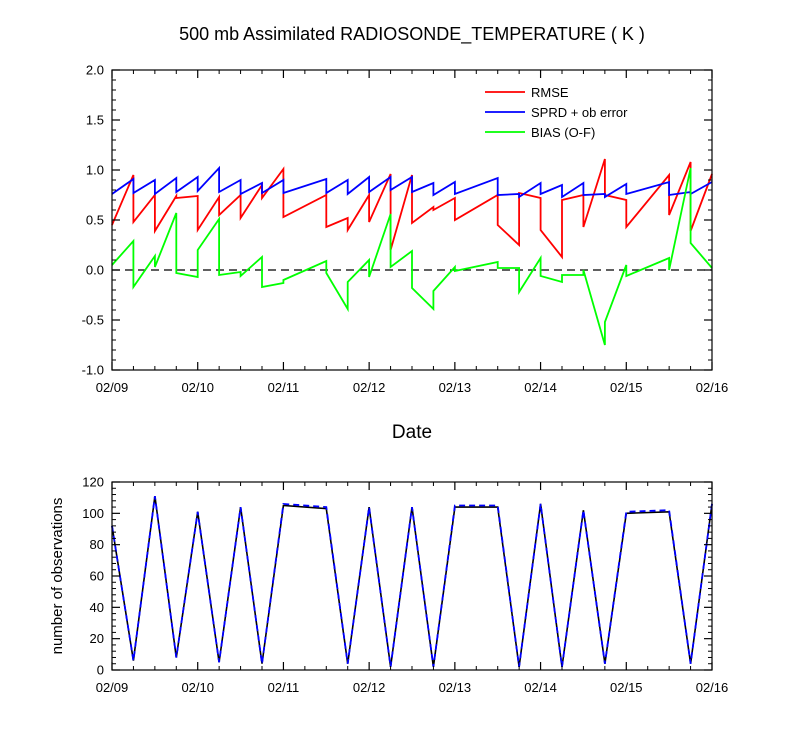 This screenshot has height=750, width=800. I want to click on top-y-tick-label: 1.0, so click(95, 170).